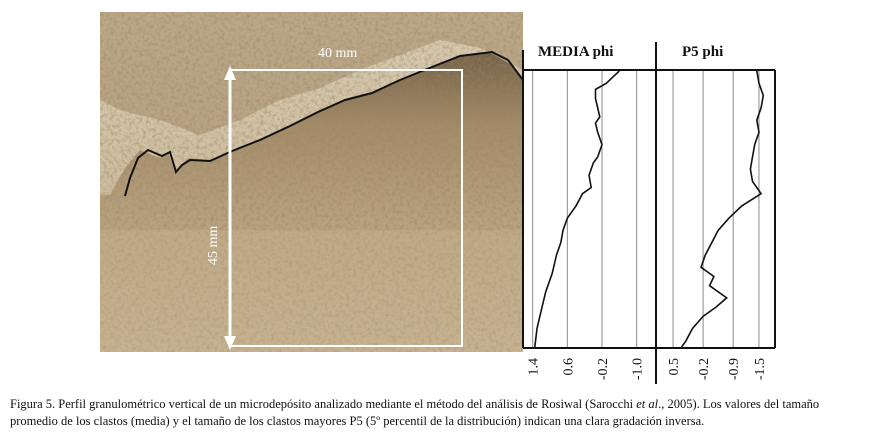 Image resolution: width=878 pixels, height=439 pixels. What do you see at coordinates (760, 369) in the screenshot?
I see `tick-label-p5-3: -1.5` at bounding box center [760, 369].